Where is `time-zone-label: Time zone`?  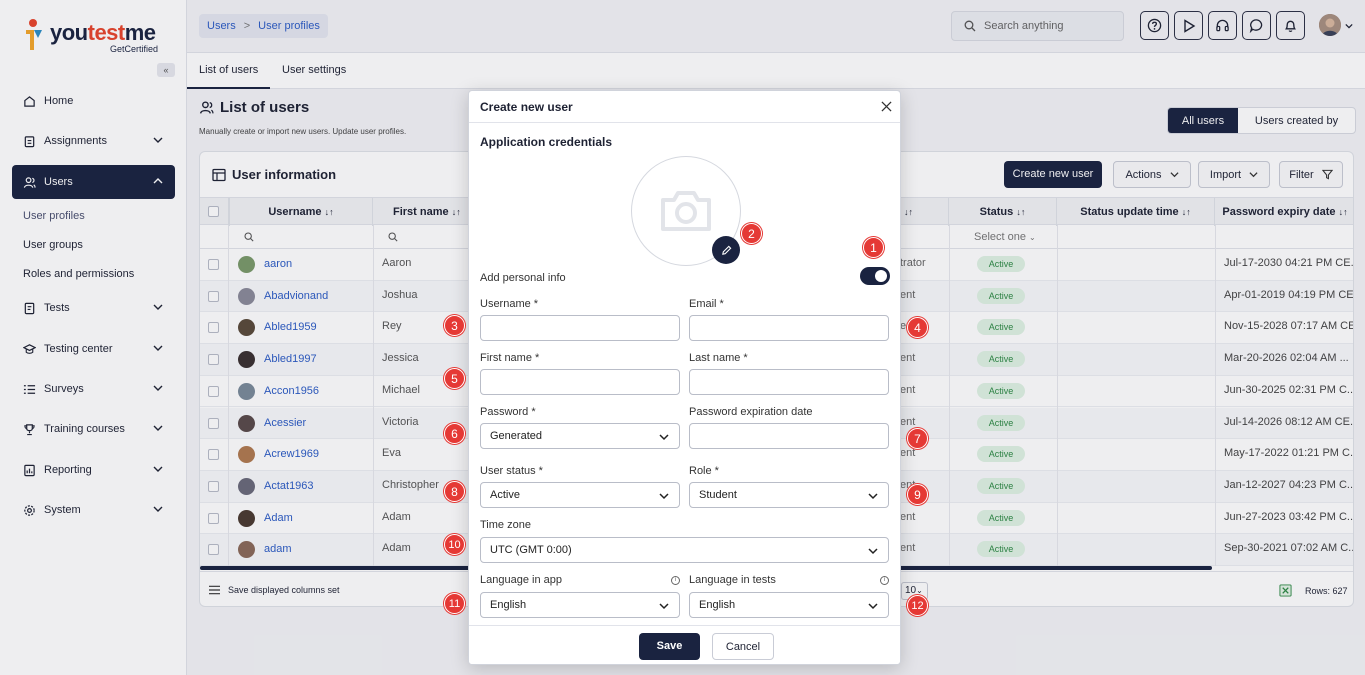
time-zone-label: Time zone is located at coordinates (505, 525).